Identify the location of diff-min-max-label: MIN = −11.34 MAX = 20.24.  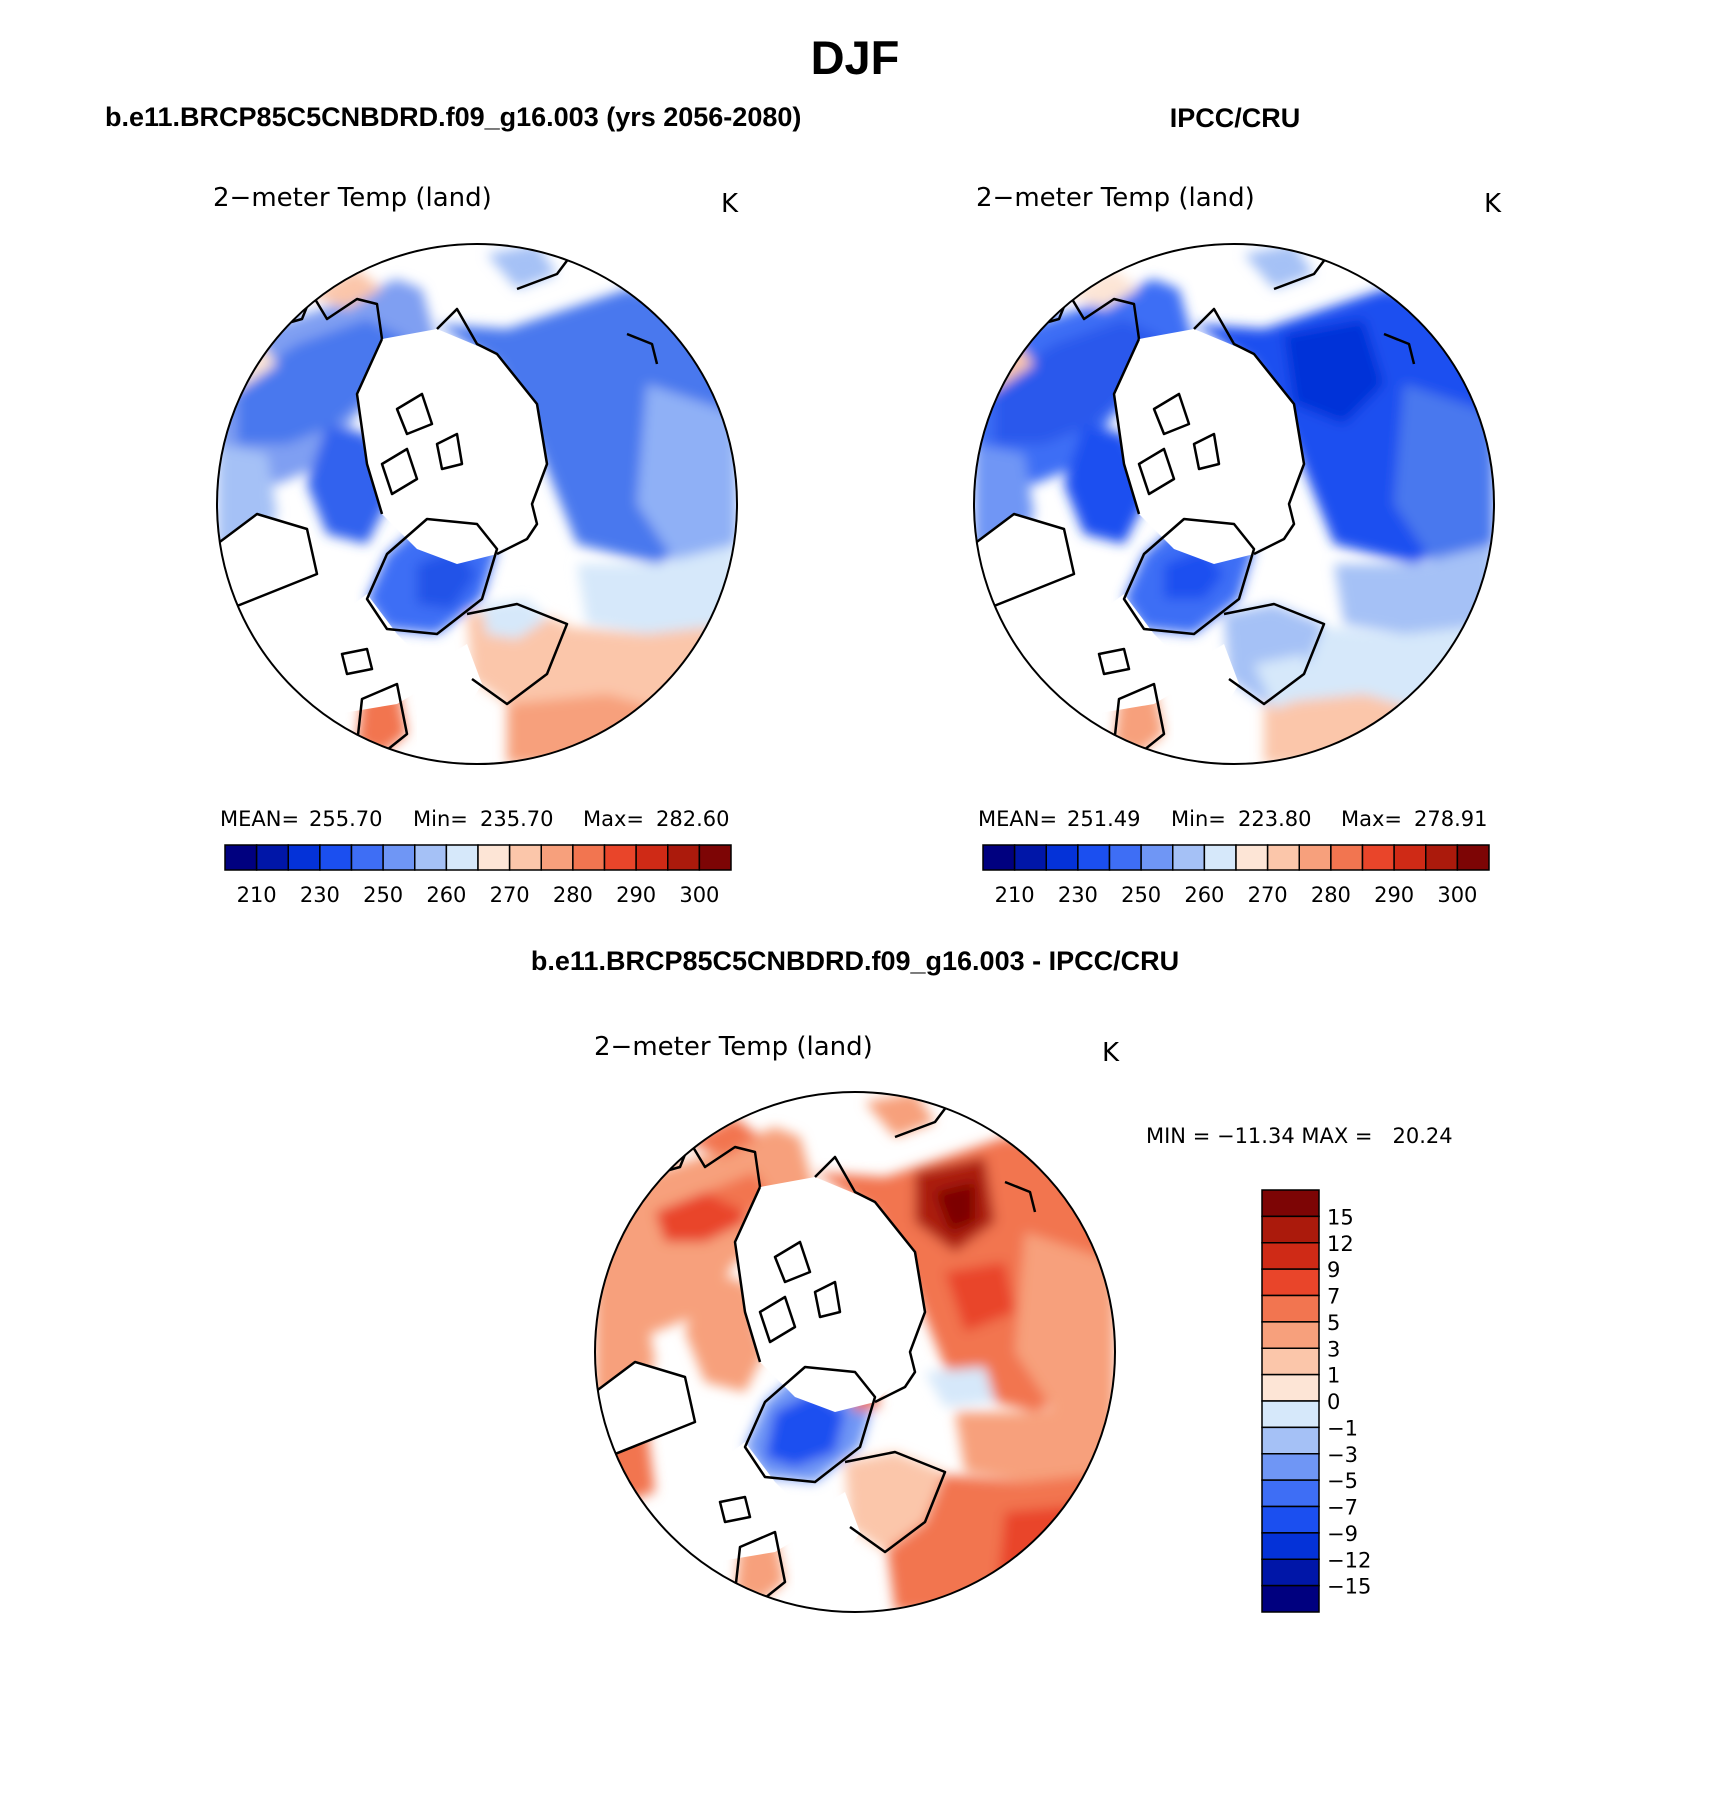
(1299, 1136).